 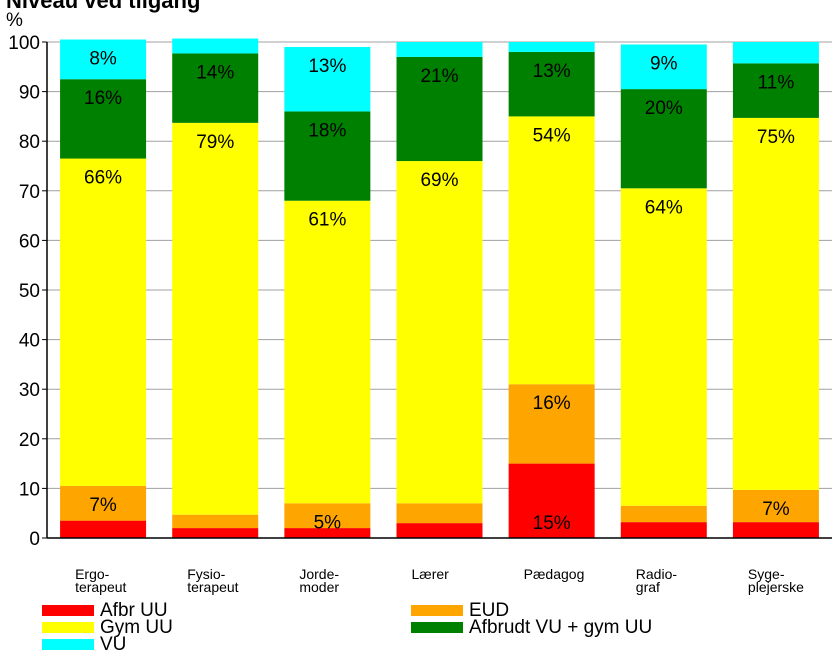 I want to click on category-label: graf, so click(x=648, y=587).